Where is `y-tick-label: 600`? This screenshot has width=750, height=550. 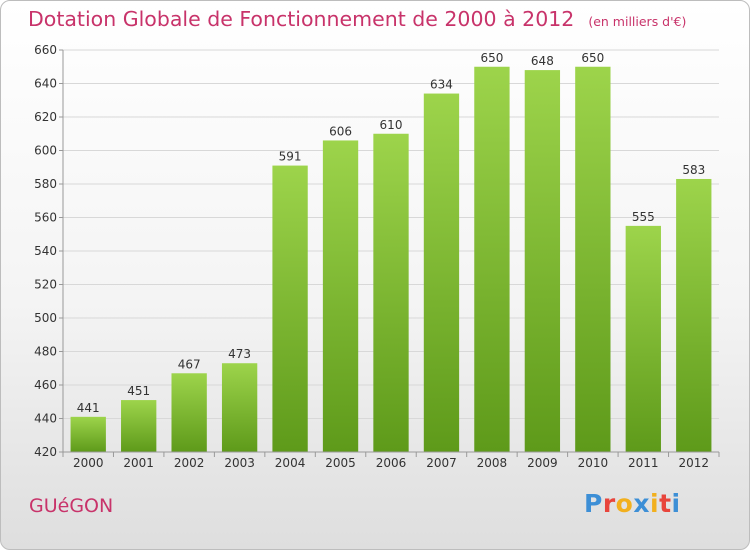
y-tick-label: 600 is located at coordinates (45, 151).